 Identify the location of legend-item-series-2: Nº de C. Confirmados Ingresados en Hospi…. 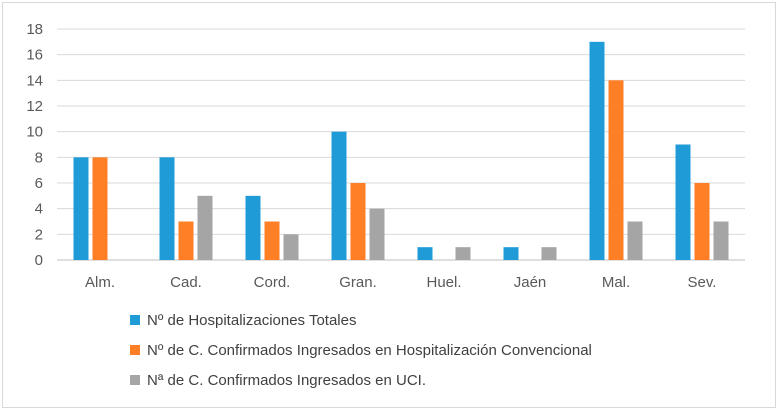
(361, 350).